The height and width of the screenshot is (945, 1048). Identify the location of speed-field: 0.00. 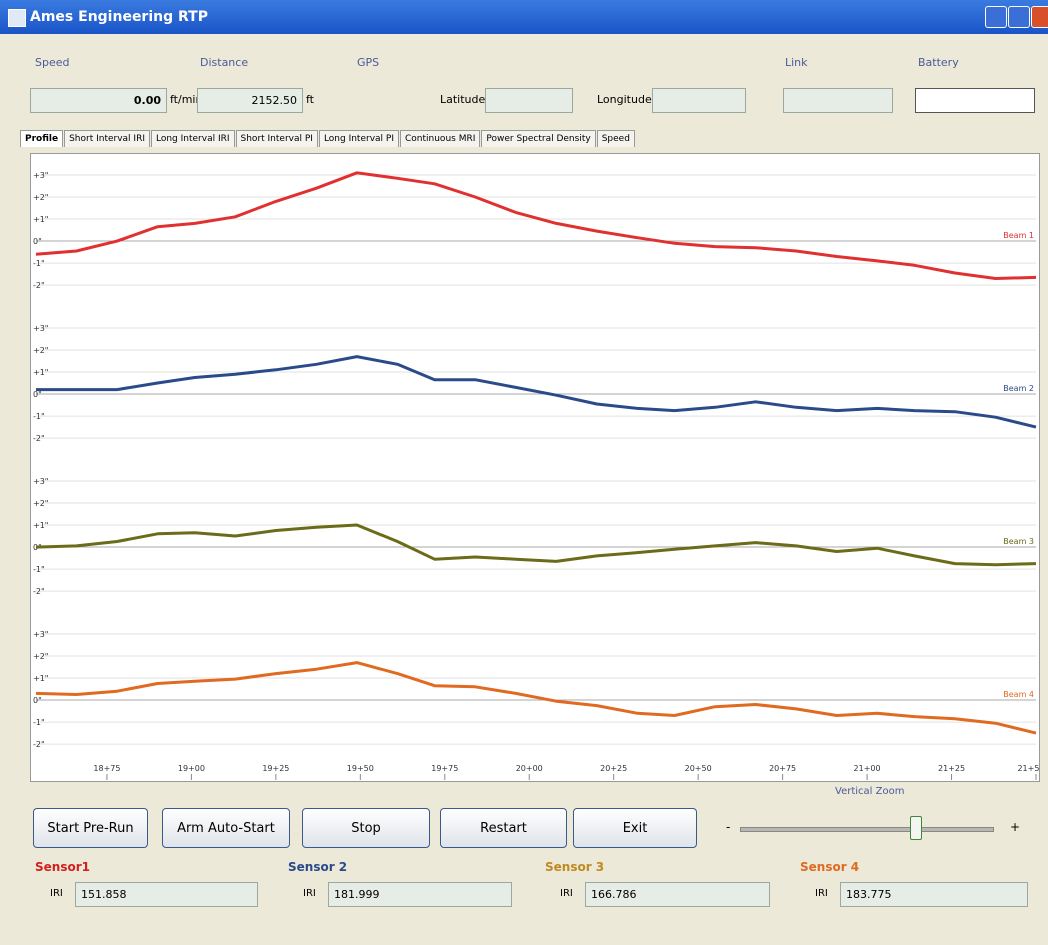
(98, 100).